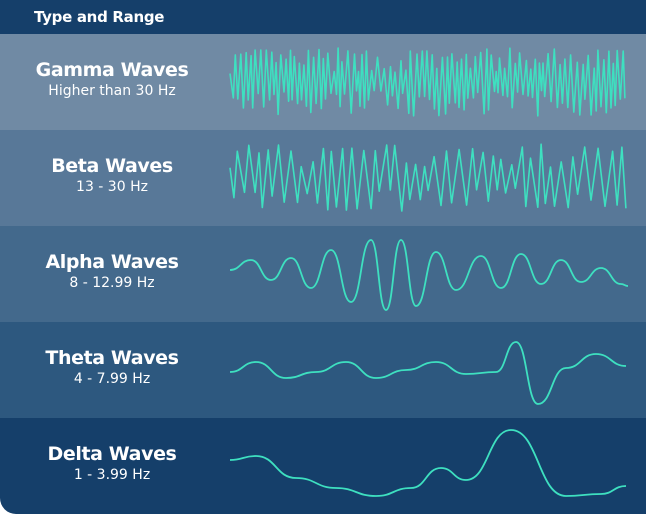  Describe the element at coordinates (99, 17) in the screenshot. I see `header-title: Type and Range` at that location.